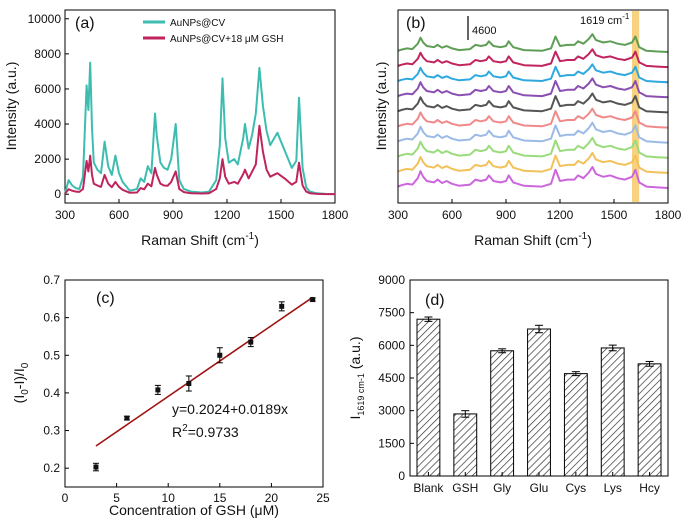 This screenshot has width=685, height=526. I want to click on y-tick-label: 9000, so click(391, 280).